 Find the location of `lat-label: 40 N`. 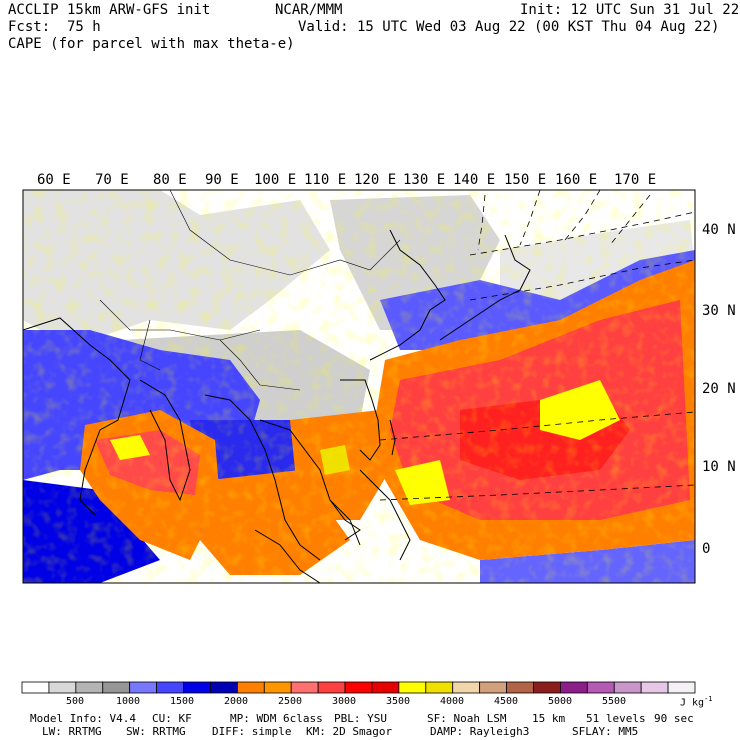

lat-label: 40 N is located at coordinates (719, 230).